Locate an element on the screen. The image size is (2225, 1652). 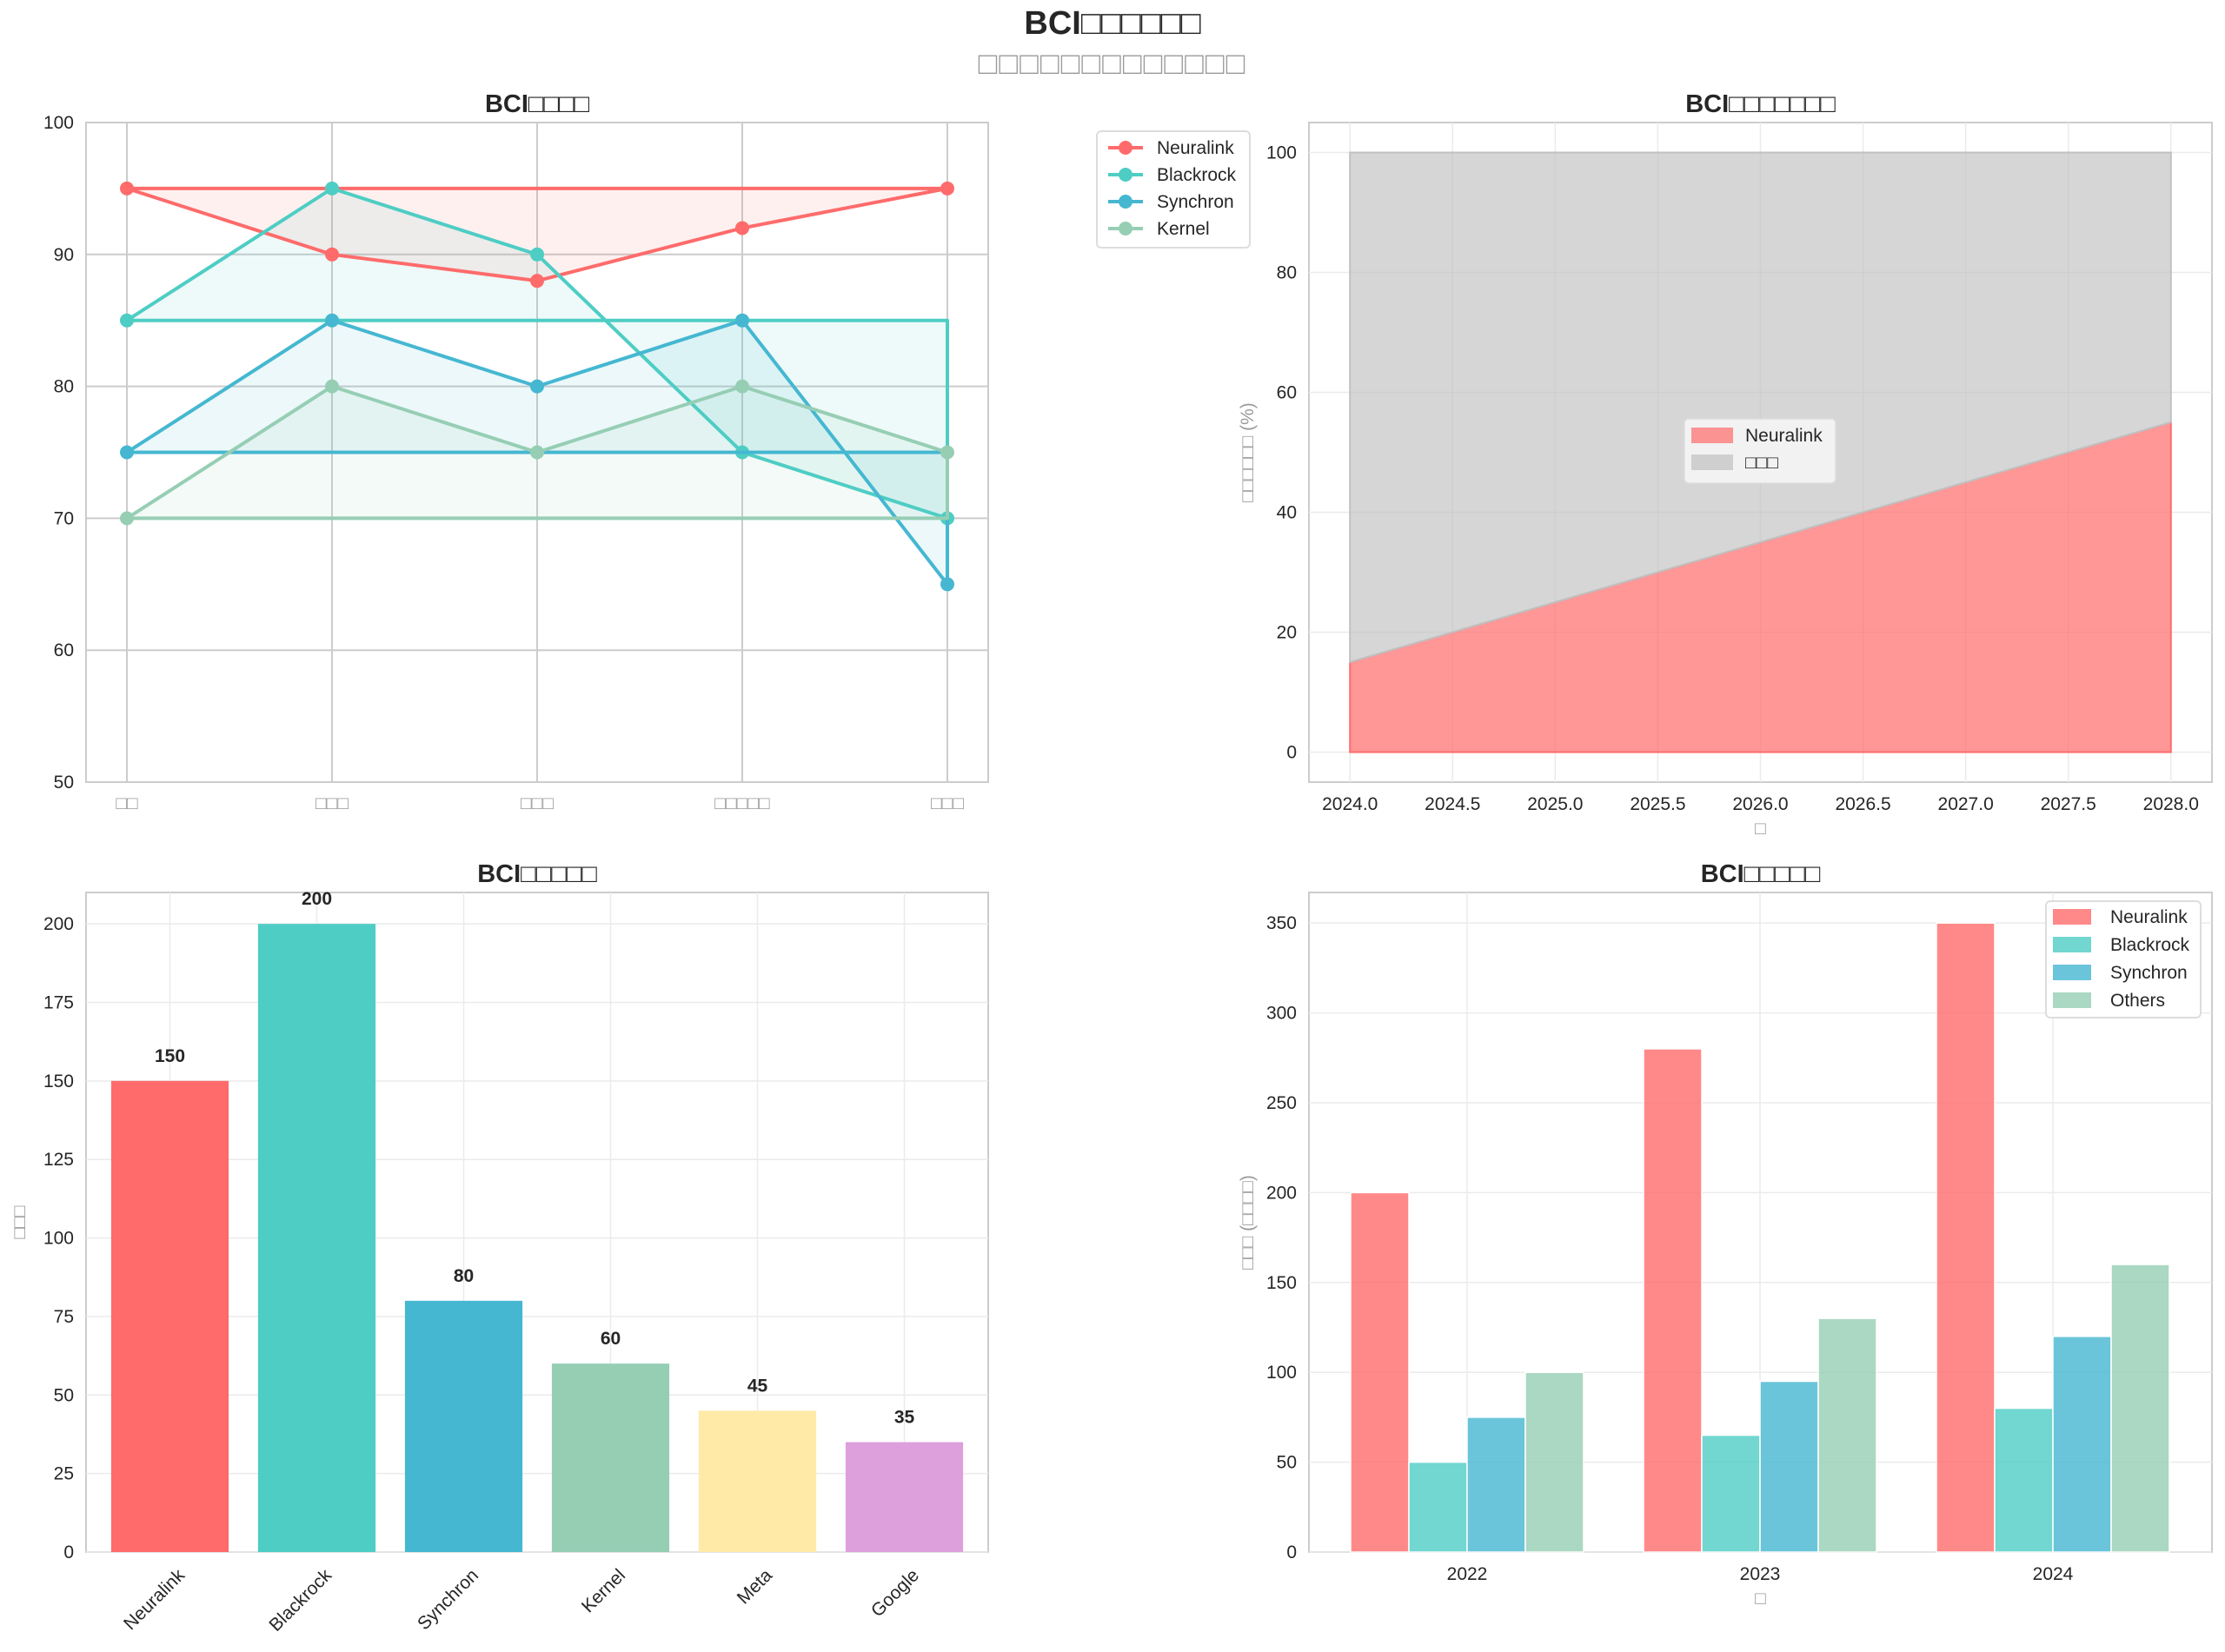
share-xtick-label: 2026.5 is located at coordinates (1862, 804).